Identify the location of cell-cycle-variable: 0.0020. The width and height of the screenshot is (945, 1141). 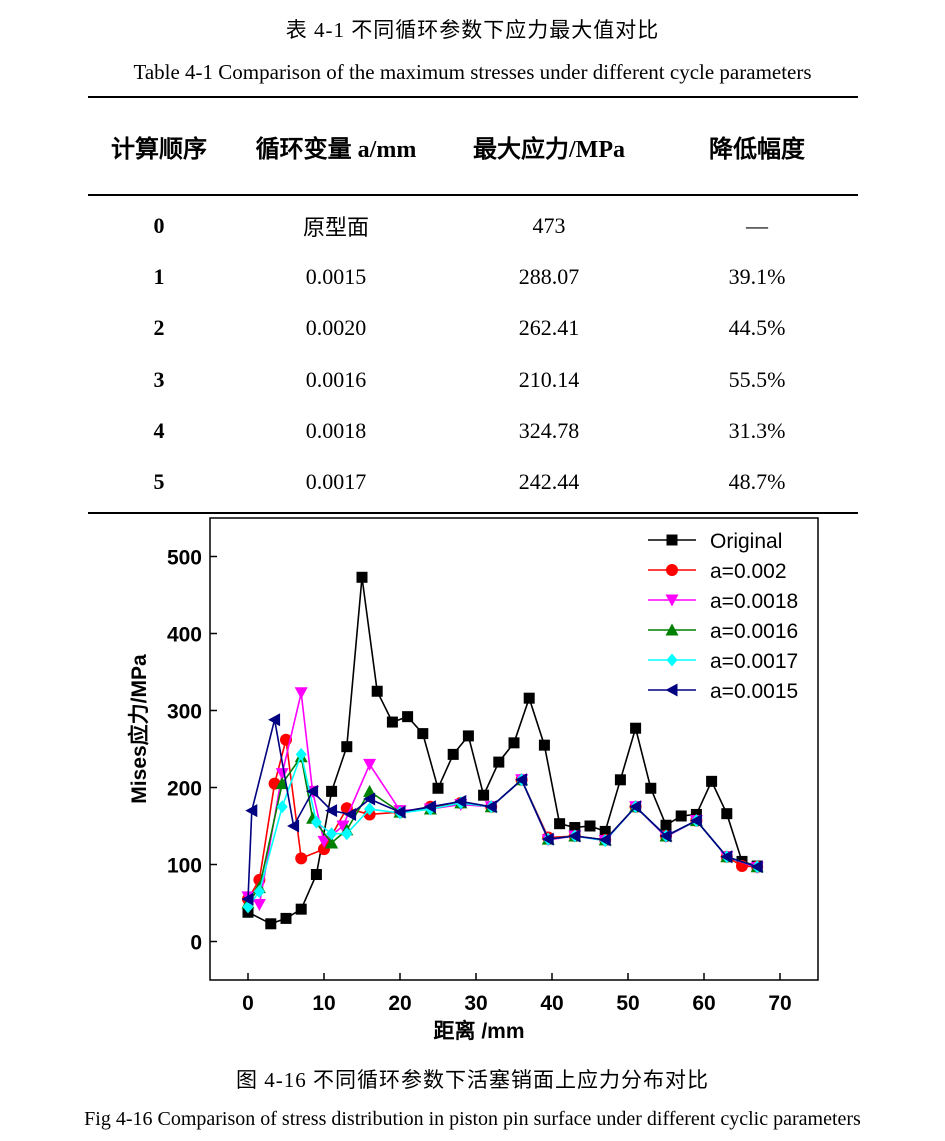
(336, 328).